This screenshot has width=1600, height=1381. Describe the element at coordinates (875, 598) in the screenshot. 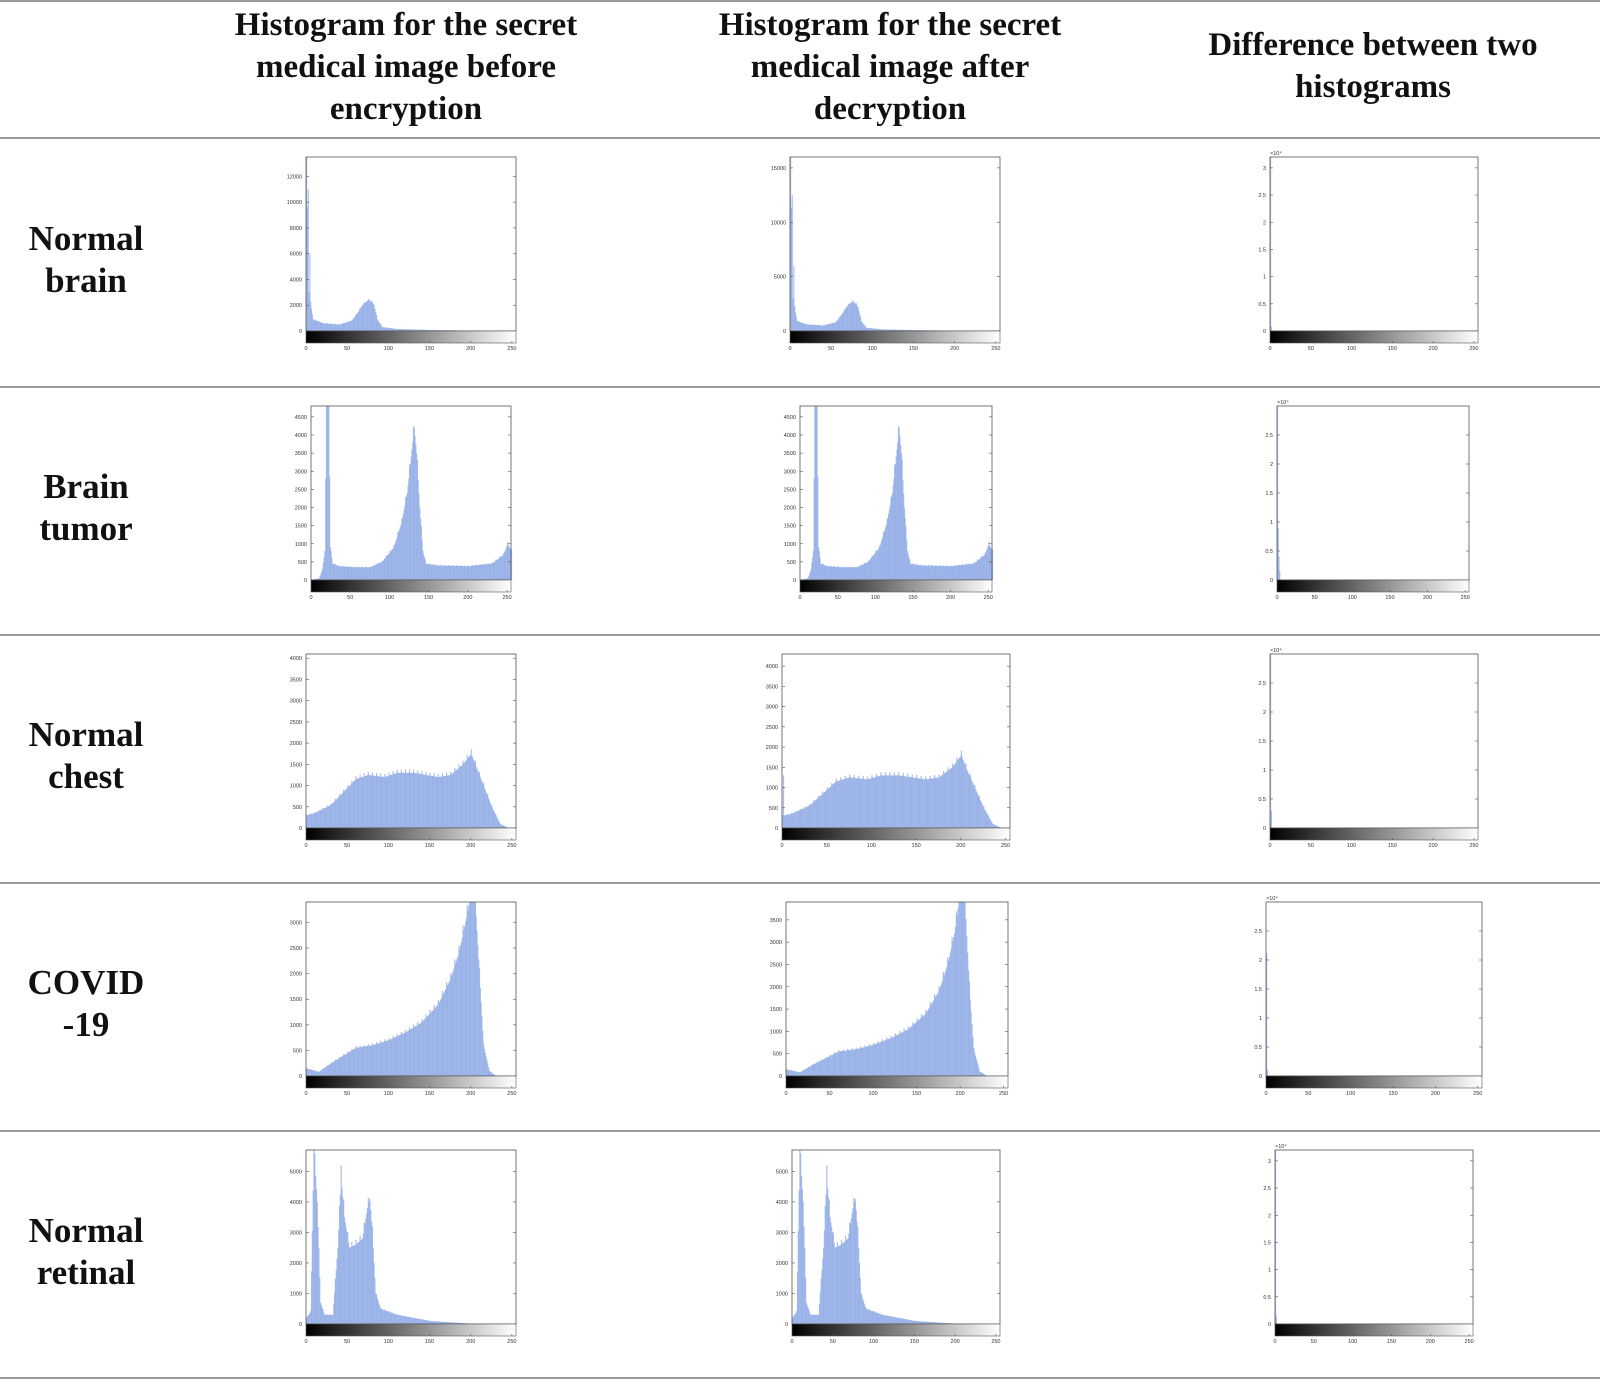

I see `x-tick-label: 100` at that location.